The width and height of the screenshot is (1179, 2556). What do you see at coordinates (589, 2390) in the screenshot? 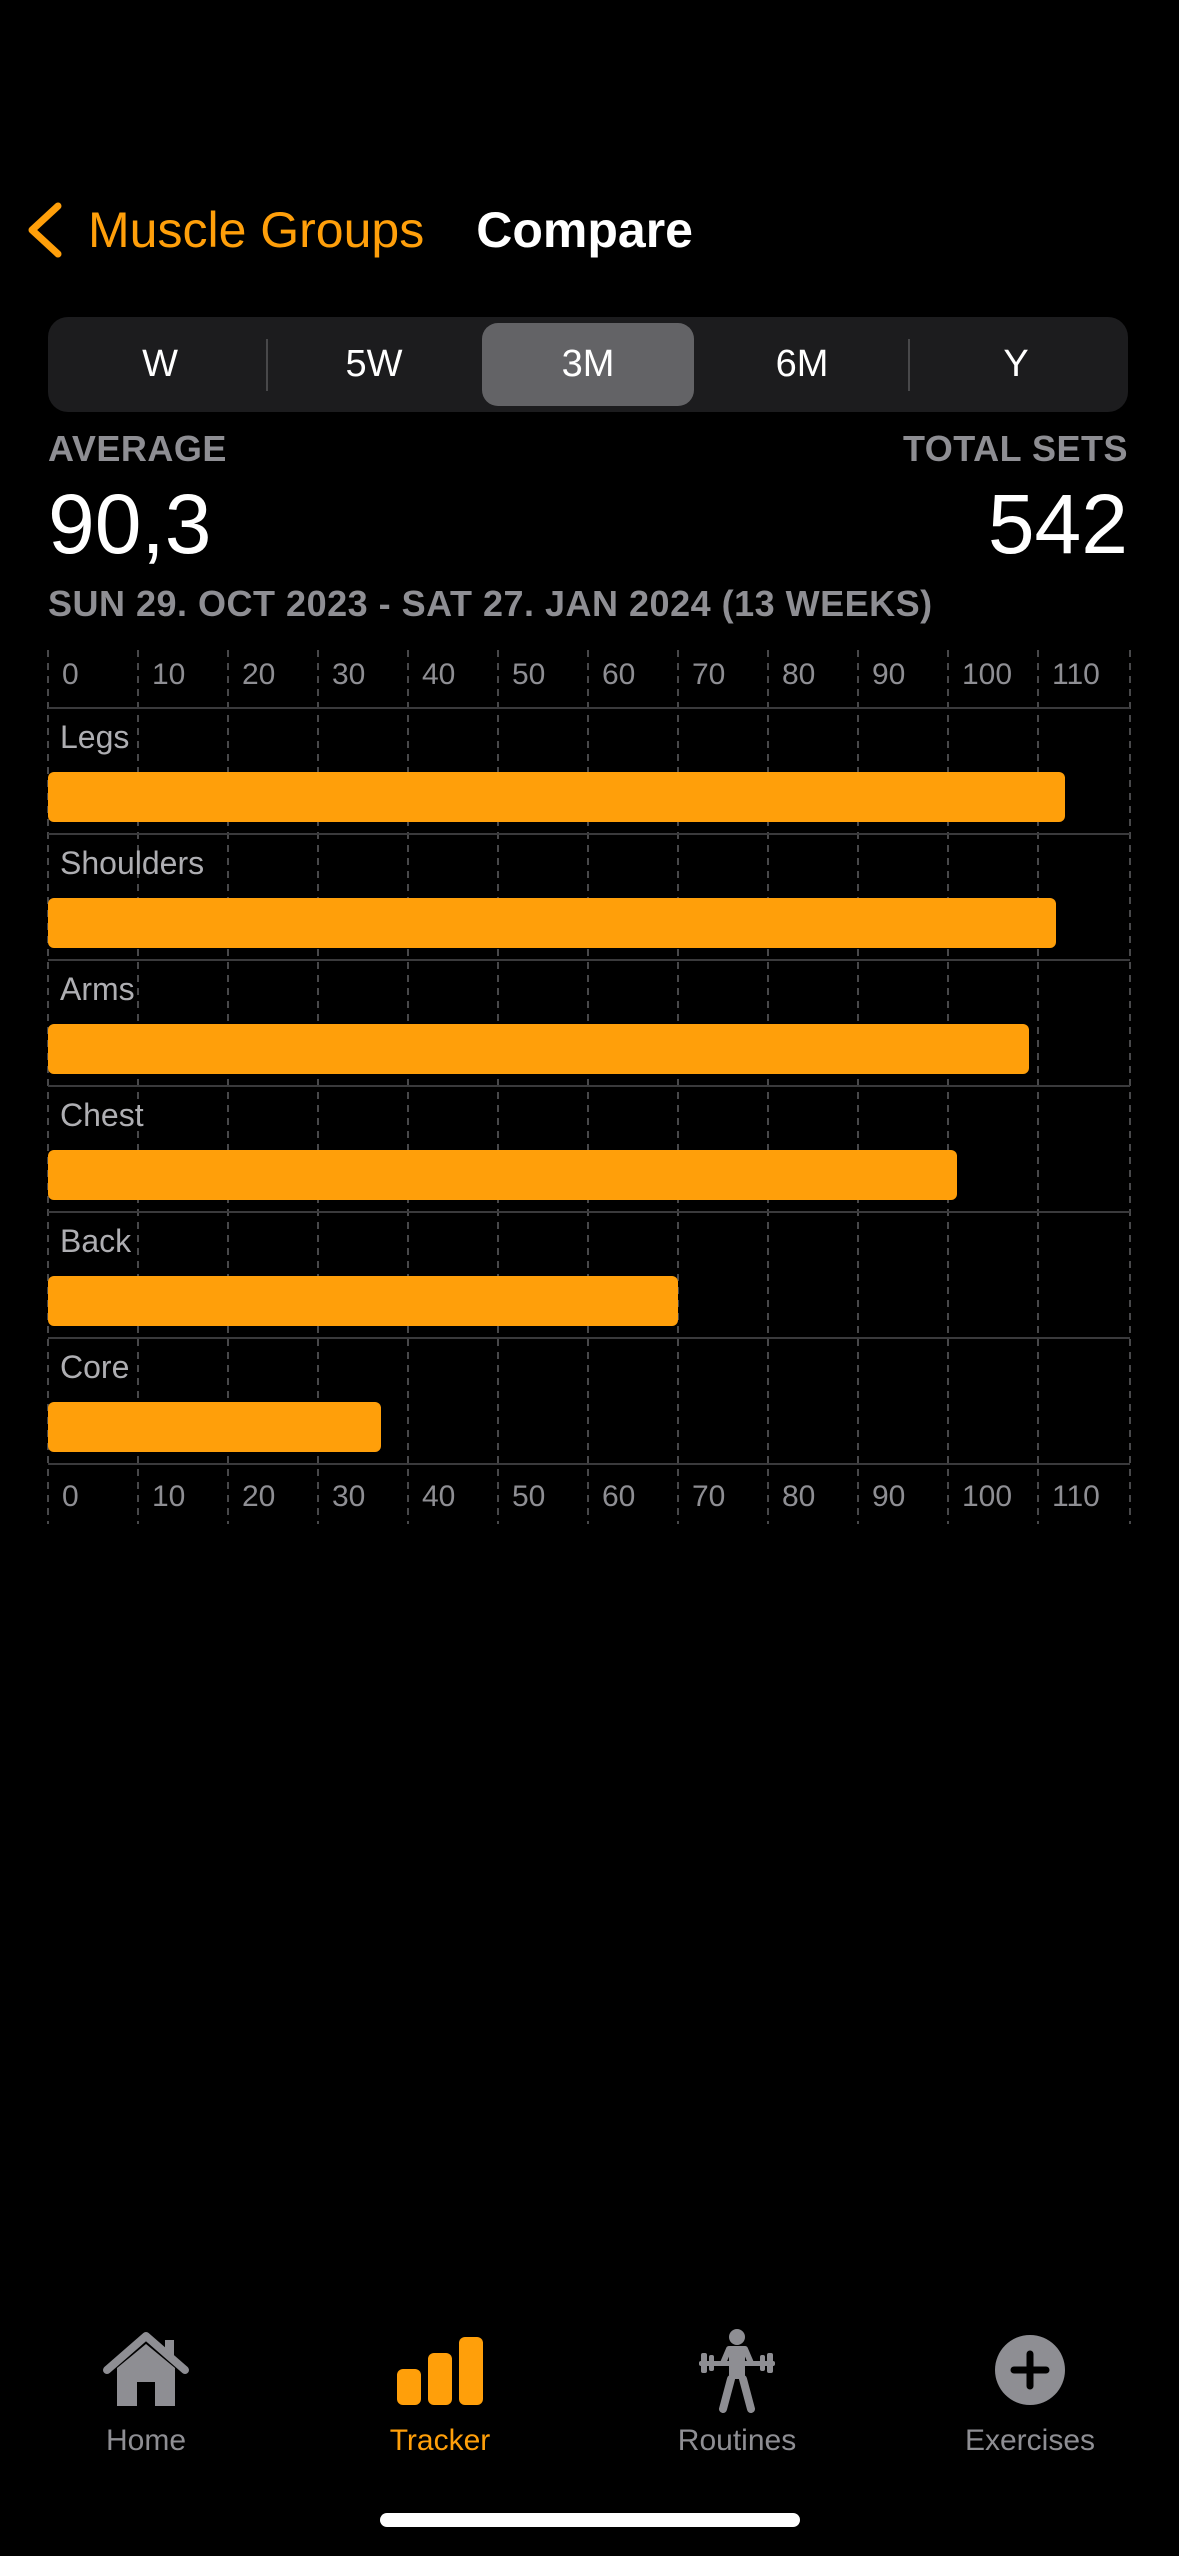
I see `tab-bar: Home Tracker Routines` at bounding box center [589, 2390].